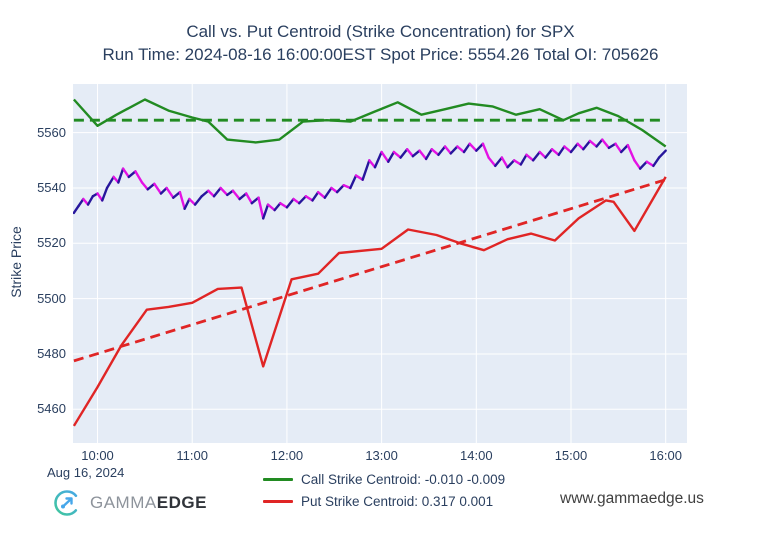 This screenshot has width=761, height=547. Describe the element at coordinates (192, 455) in the screenshot. I see `x-tick-label: 11:00` at that location.